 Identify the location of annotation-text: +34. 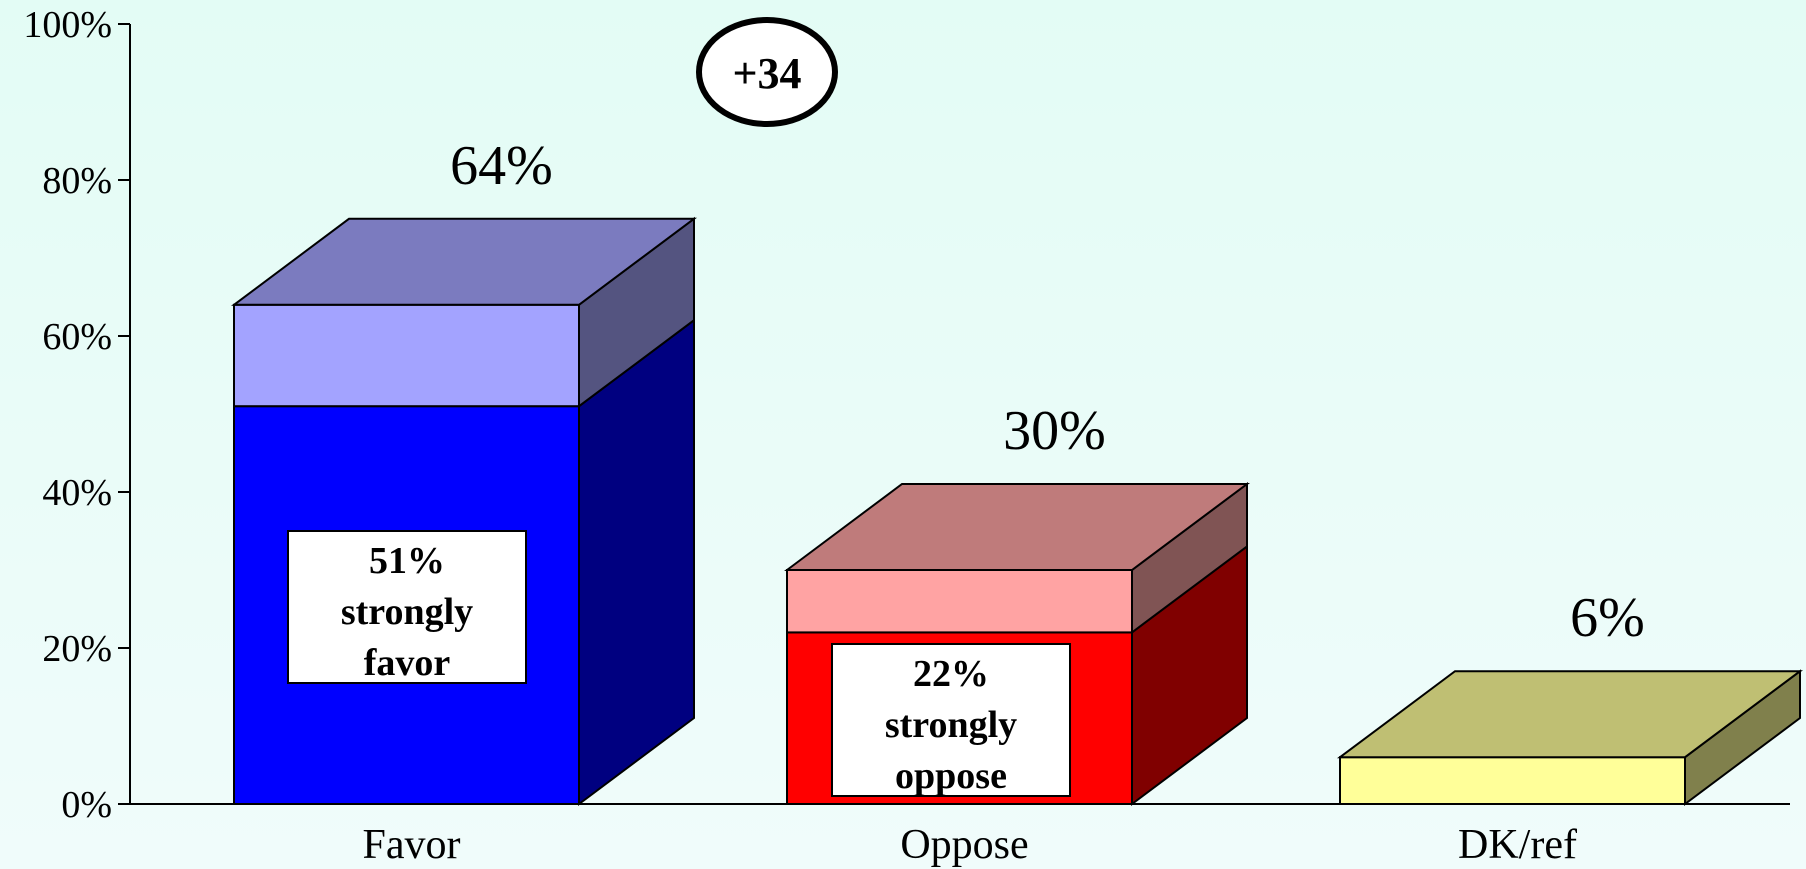
(766, 73).